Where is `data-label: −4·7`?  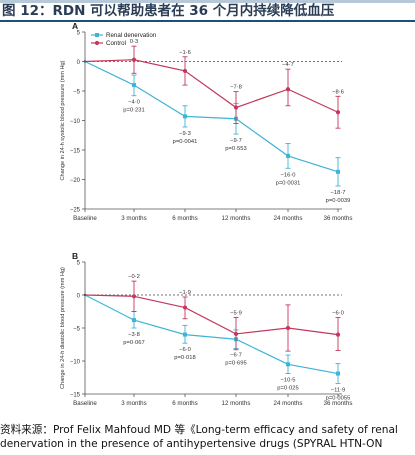
data-label: −4·7 is located at coordinates (288, 65).